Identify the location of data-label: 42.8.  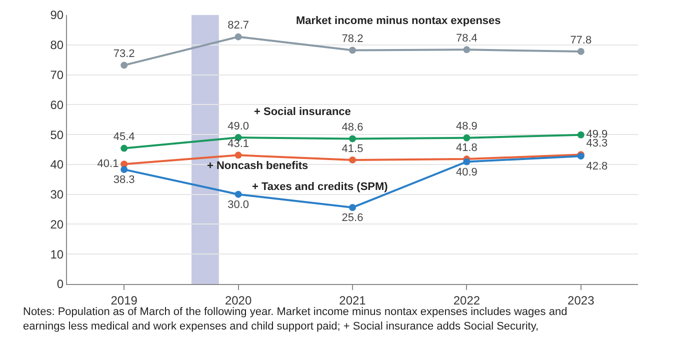
(597, 166).